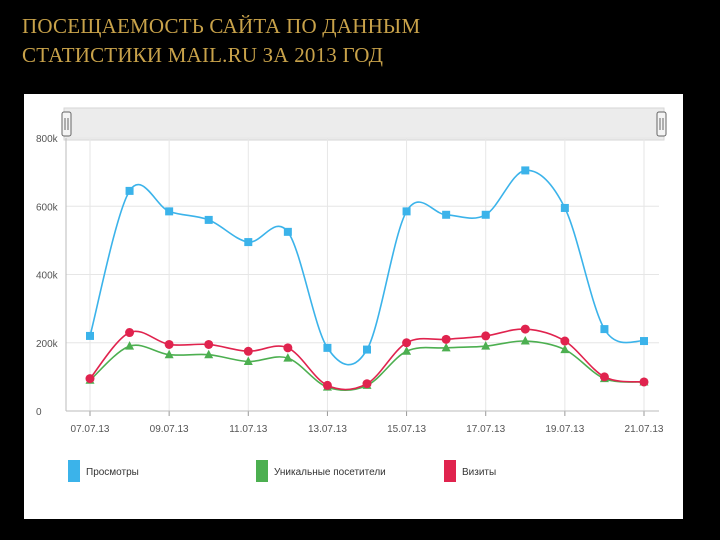  Describe the element at coordinates (221, 26) in the screenshot. I see `slide-title-line-1: ПОСЕЩАЕМОСТЬ САЙТА ПО ДАННЫМ` at that location.